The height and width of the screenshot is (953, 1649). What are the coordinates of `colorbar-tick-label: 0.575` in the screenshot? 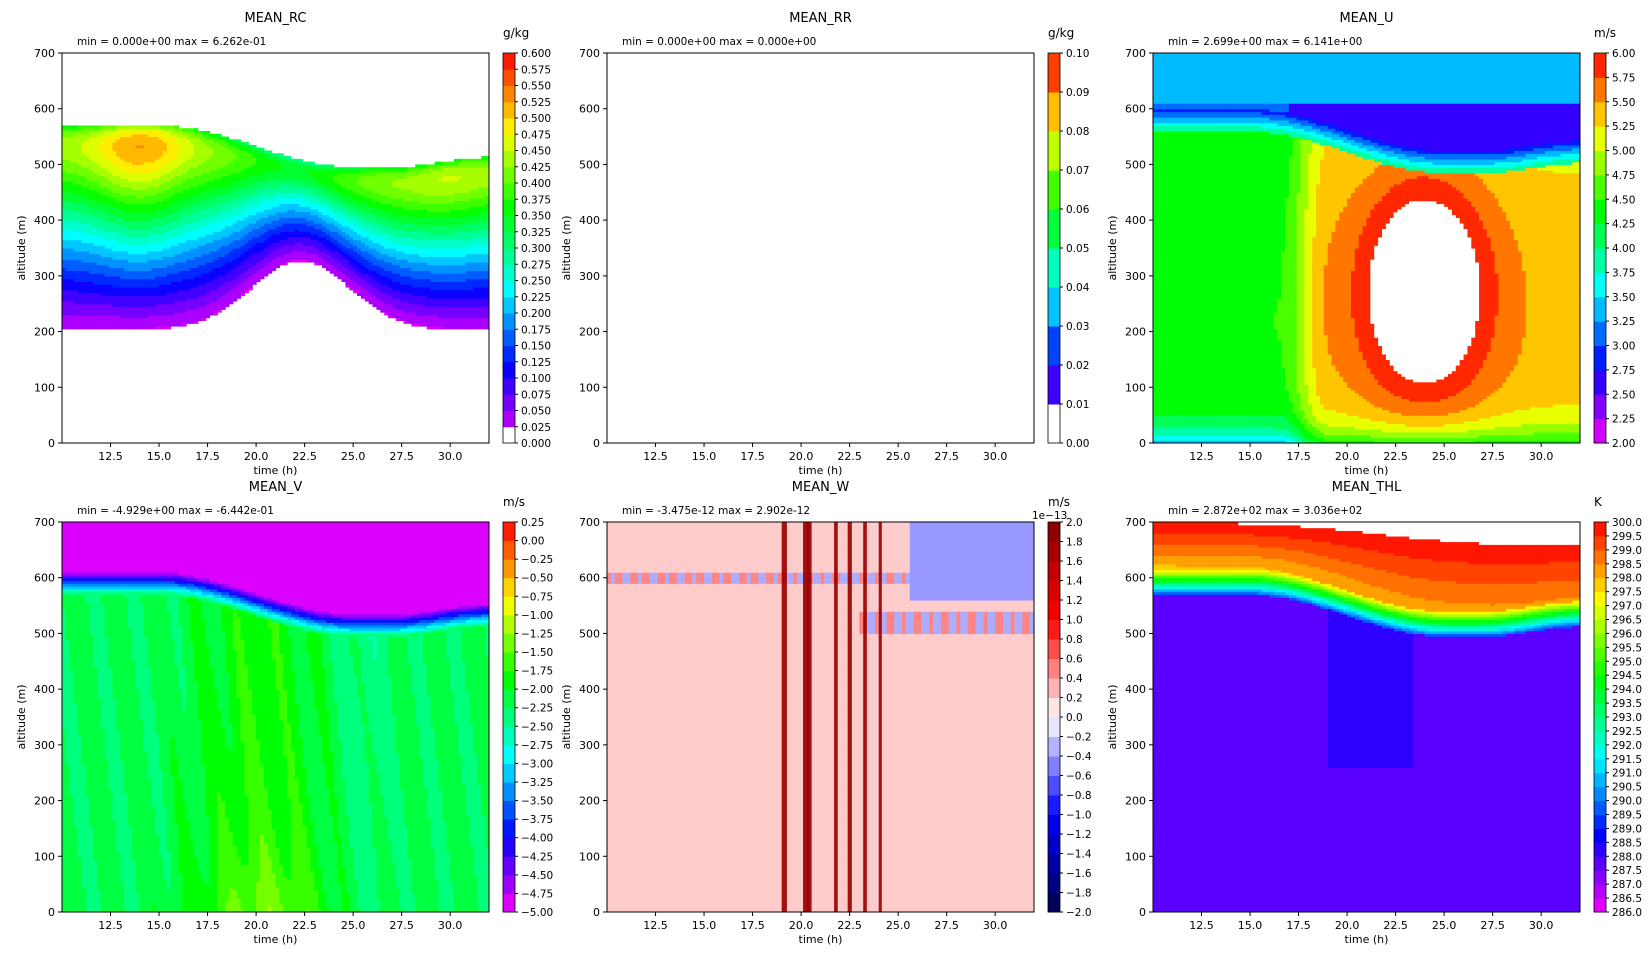 It's located at (536, 70).